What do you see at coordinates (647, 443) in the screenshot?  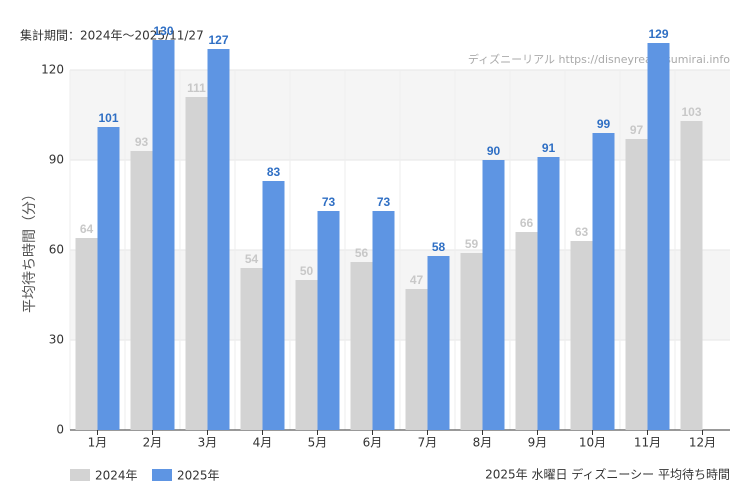 I see `x-tick-label: 11月` at bounding box center [647, 443].